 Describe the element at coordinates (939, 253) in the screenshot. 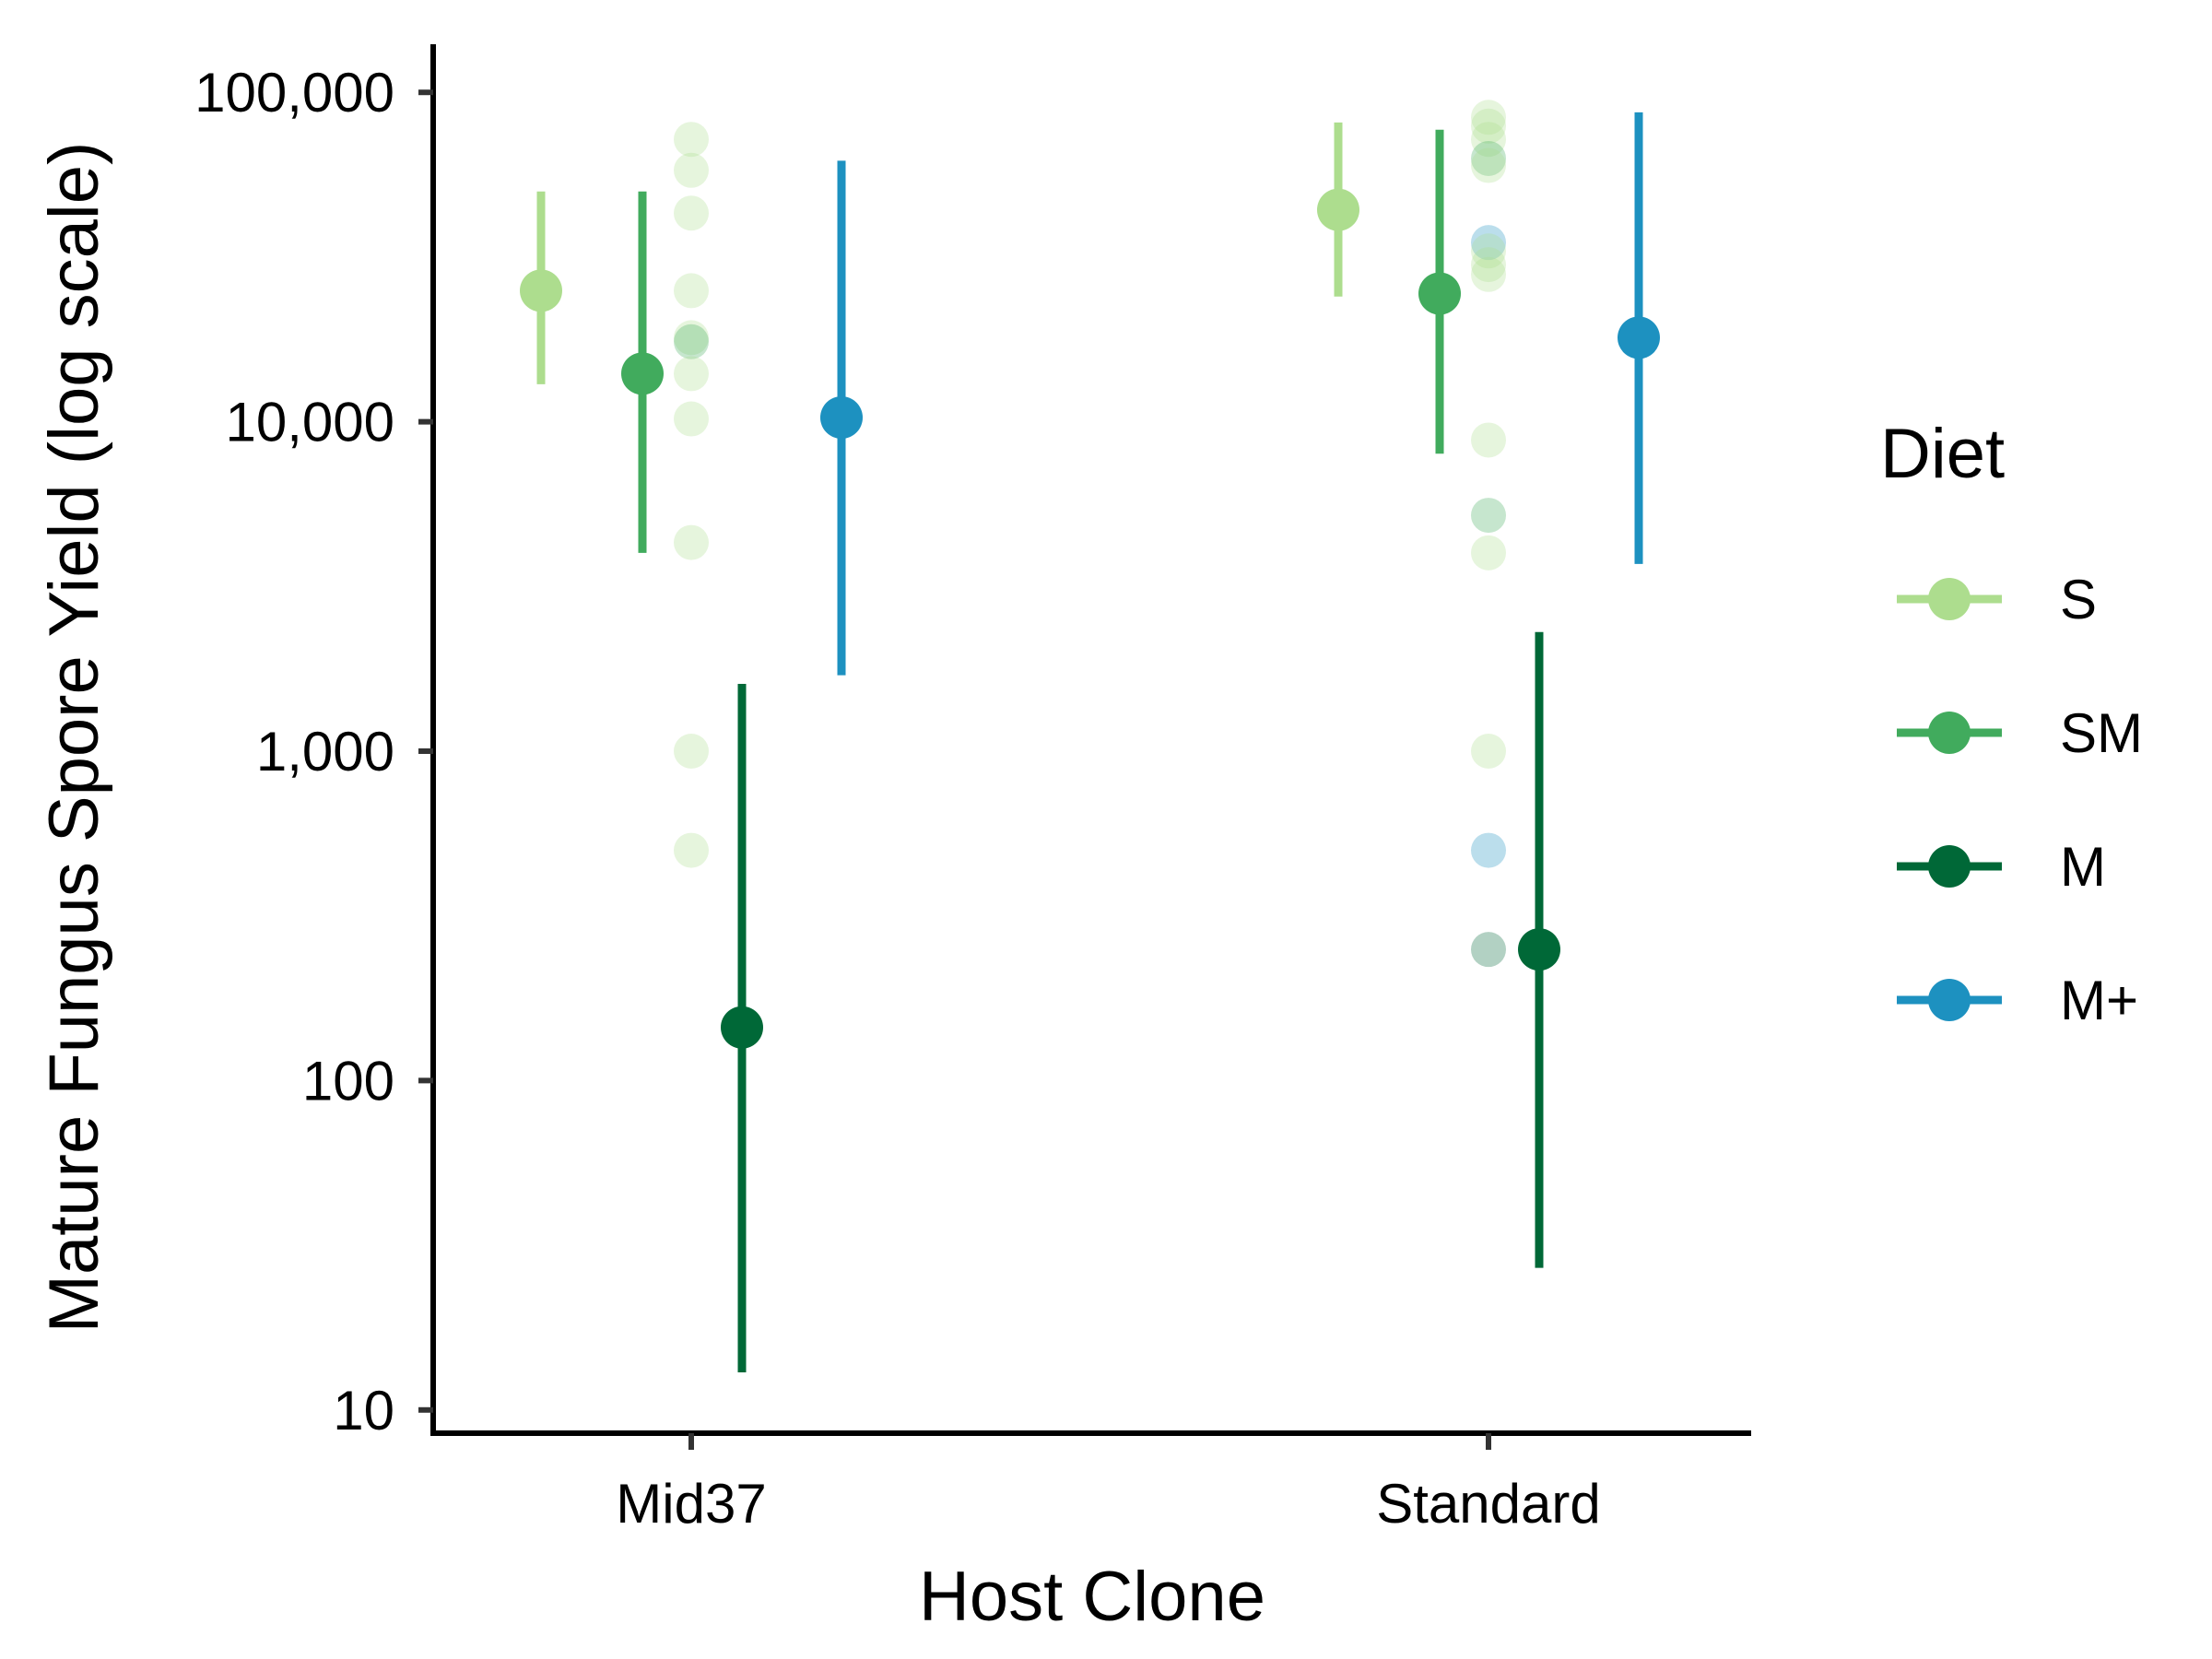

I see `series-S` at that location.